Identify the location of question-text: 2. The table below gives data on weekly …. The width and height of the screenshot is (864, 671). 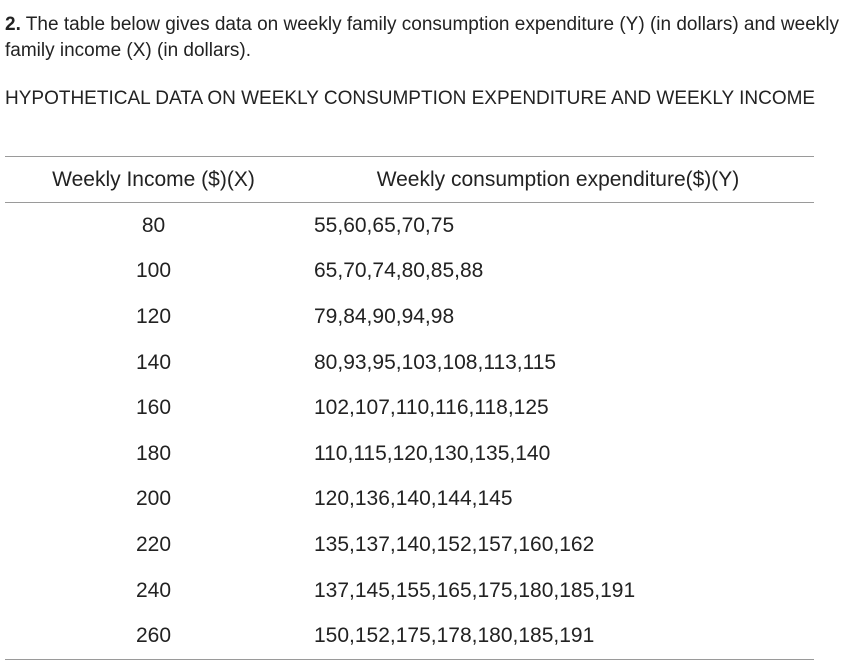
(433, 38).